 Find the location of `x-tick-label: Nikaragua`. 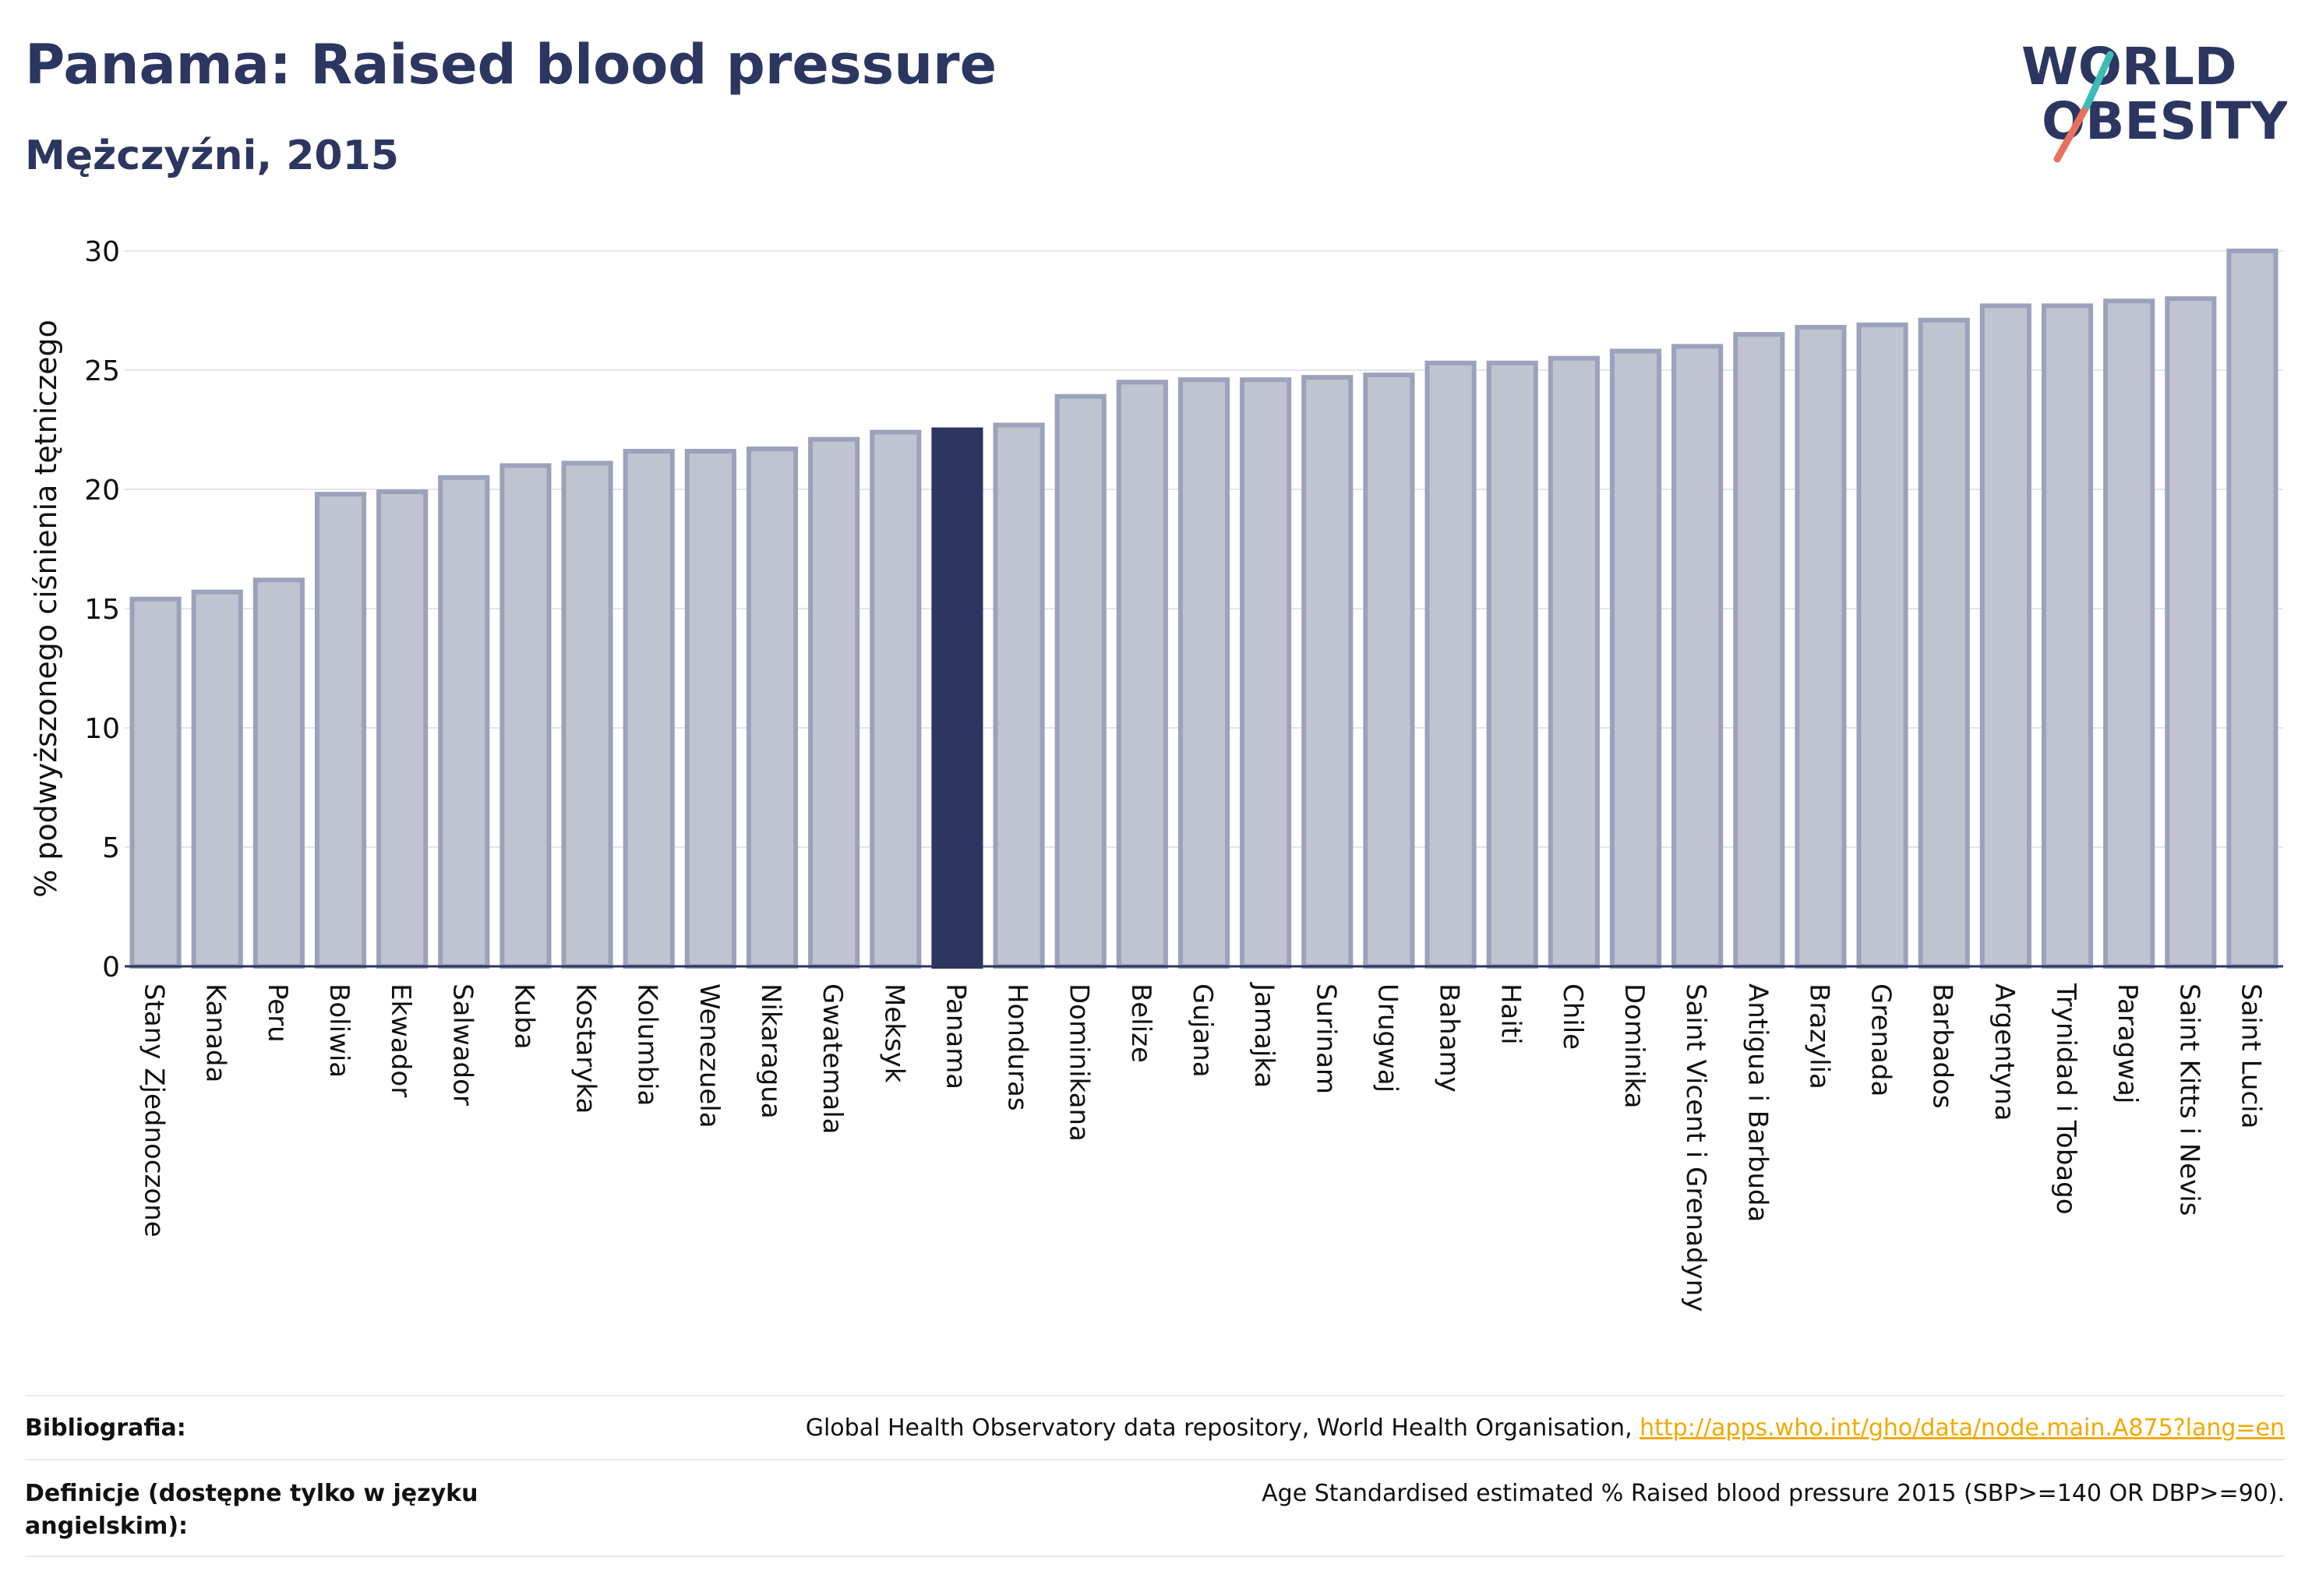

x-tick-label: Nikaragua is located at coordinates (770, 1051).